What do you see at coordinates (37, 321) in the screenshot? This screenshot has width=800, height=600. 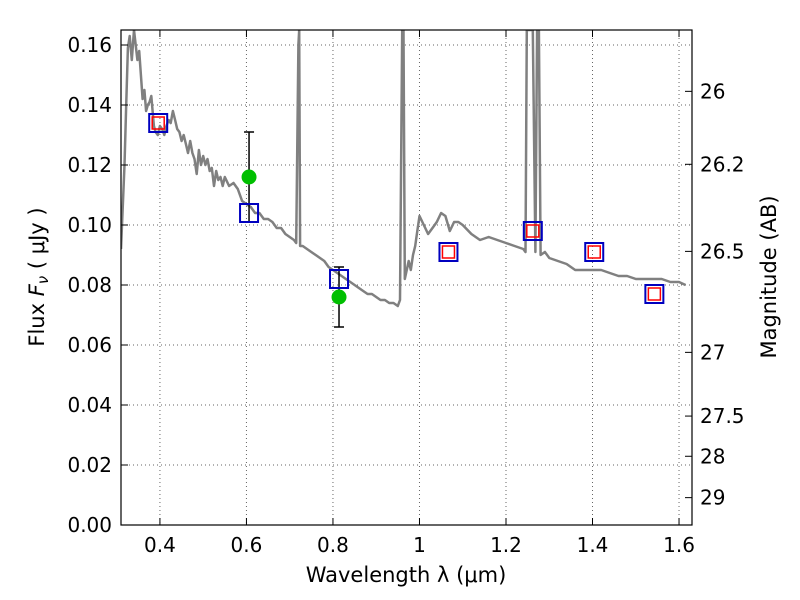 I see `y-axis-label-prefix: Flux` at bounding box center [37, 321].